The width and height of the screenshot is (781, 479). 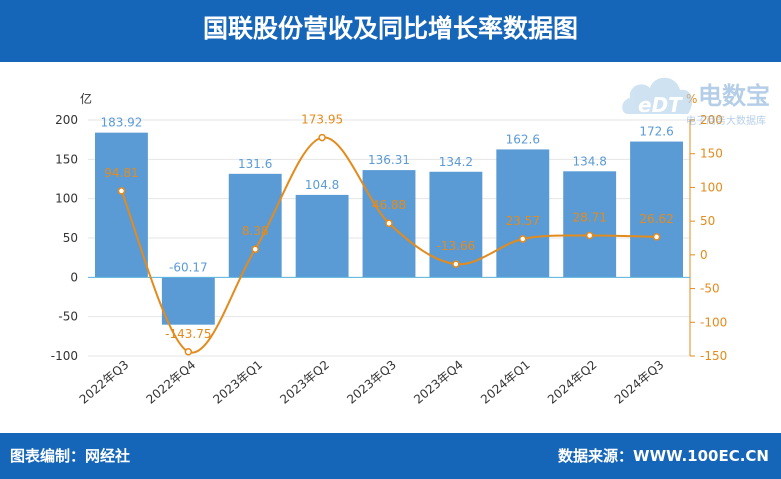 I want to click on revenue-value-label: 104.8, so click(x=322, y=185).